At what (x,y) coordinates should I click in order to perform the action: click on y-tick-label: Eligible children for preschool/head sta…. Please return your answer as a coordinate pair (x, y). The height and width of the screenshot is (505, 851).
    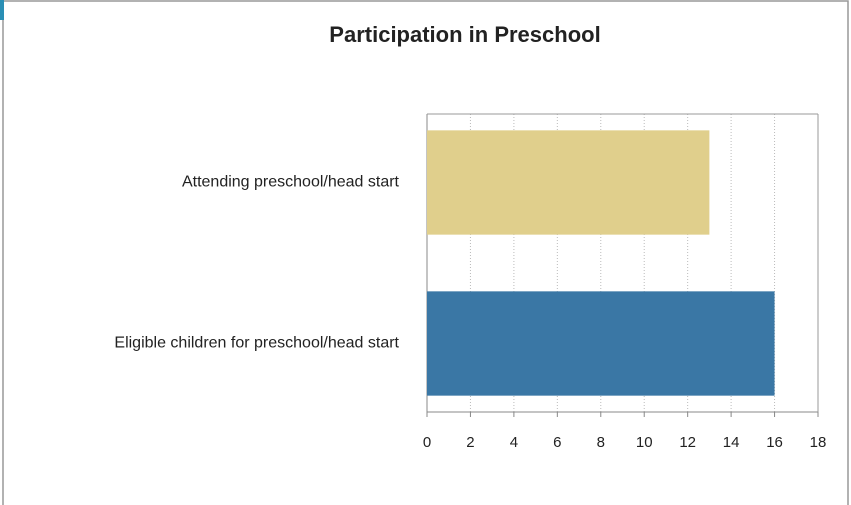
    Looking at the image, I should click on (256, 343).